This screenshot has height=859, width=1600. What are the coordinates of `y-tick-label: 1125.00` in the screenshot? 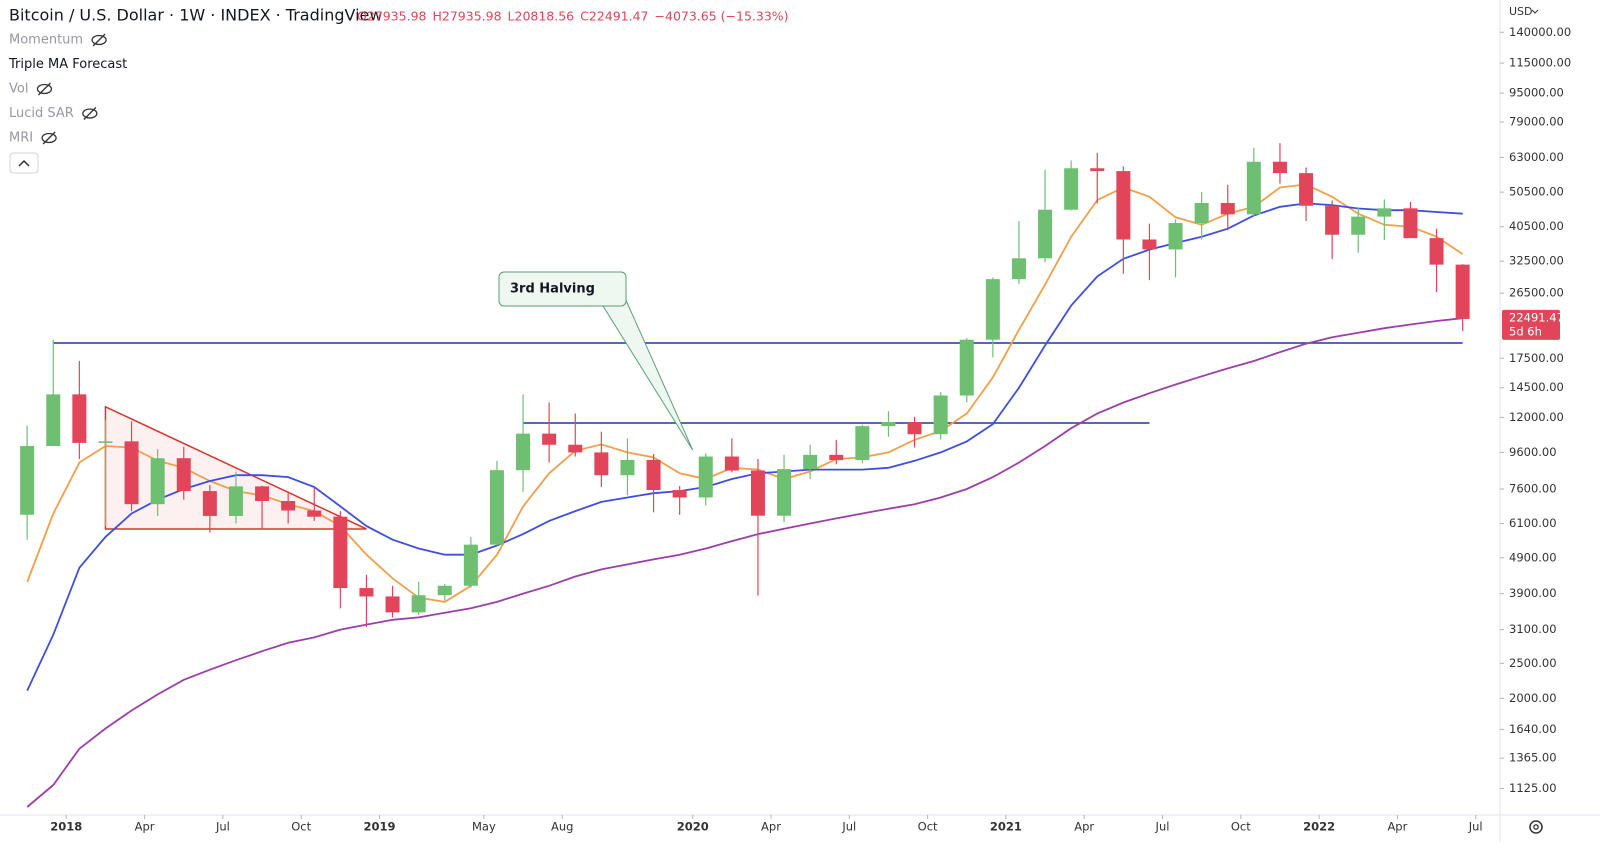 It's located at (1533, 788).